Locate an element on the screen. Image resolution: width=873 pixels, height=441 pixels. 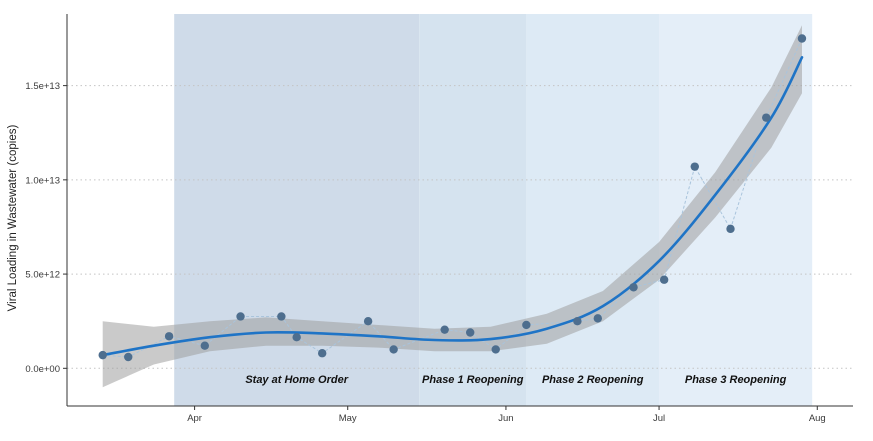
phase-label-1: Stay at Home Order is located at coordinates (296, 380).